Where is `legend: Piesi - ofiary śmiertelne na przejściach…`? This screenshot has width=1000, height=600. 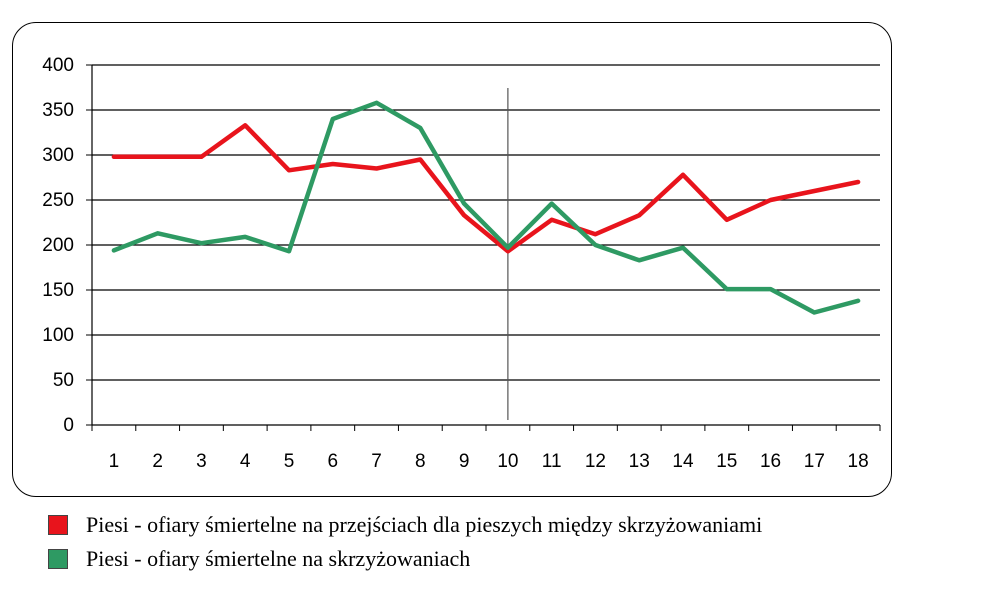
legend: Piesi - ofiary śmiertelne na przejściach… is located at coordinates (405, 542).